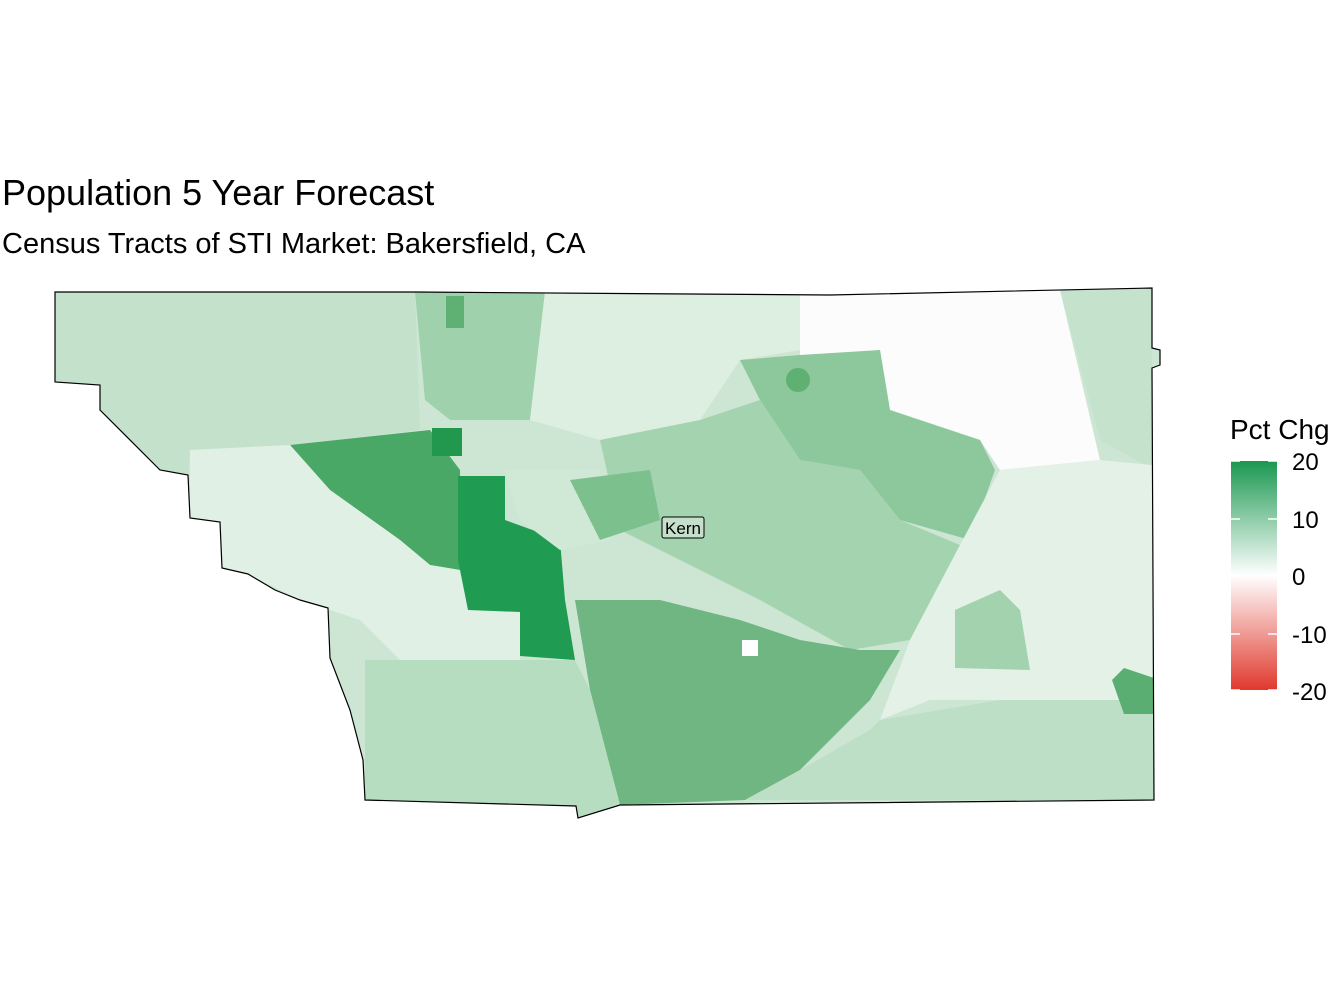 Image resolution: width=1344 pixels, height=1008 pixels. What do you see at coordinates (750, 648) in the screenshot?
I see `tract-hole` at bounding box center [750, 648].